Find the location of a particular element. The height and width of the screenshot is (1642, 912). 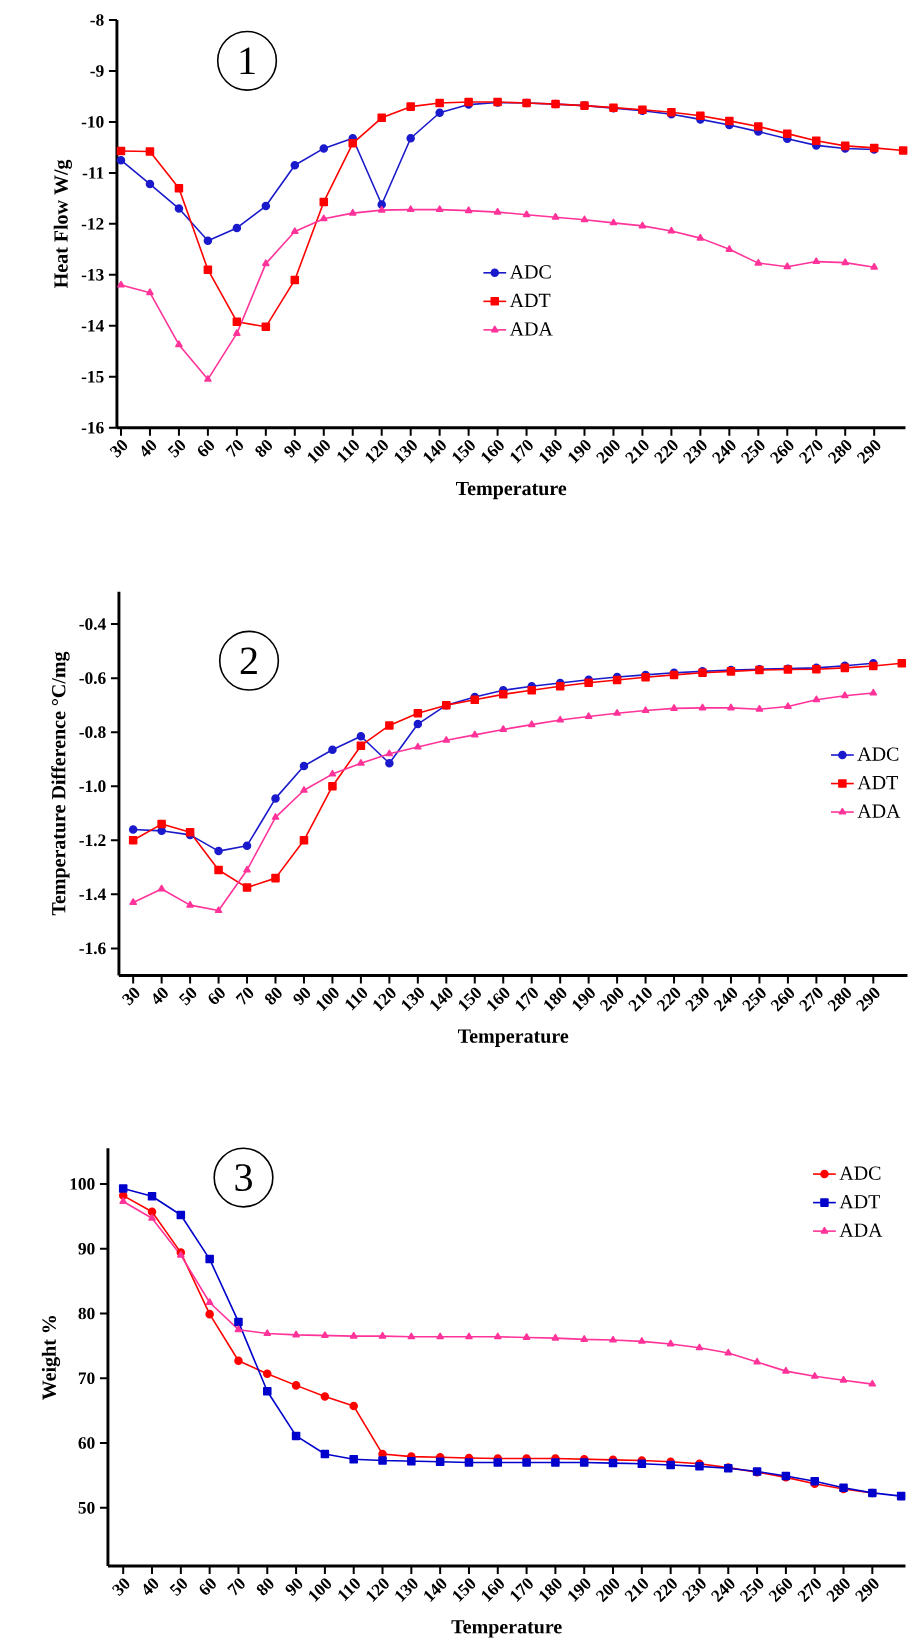

y-tick-label: 50 is located at coordinates (86, 1507).